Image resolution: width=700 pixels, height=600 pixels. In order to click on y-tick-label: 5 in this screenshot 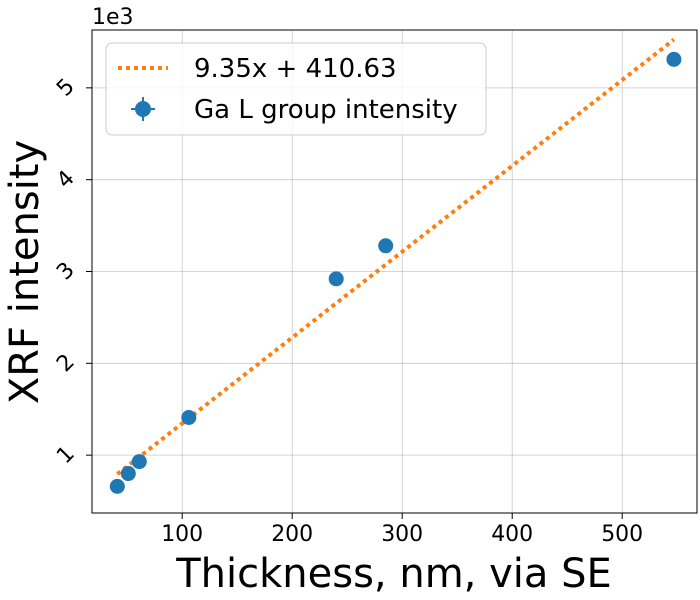, I will do `click(66, 88)`.